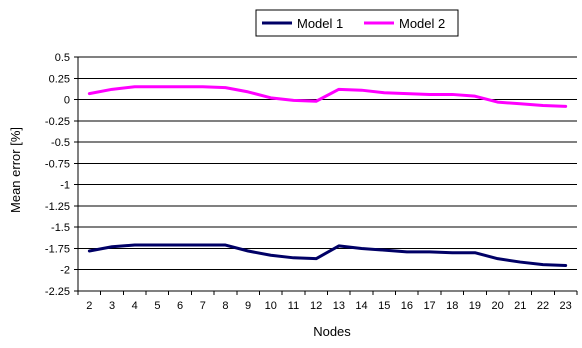 This screenshot has height=348, width=582. Describe the element at coordinates (62, 58) in the screenshot. I see `y-tick-label: 0.5` at that location.